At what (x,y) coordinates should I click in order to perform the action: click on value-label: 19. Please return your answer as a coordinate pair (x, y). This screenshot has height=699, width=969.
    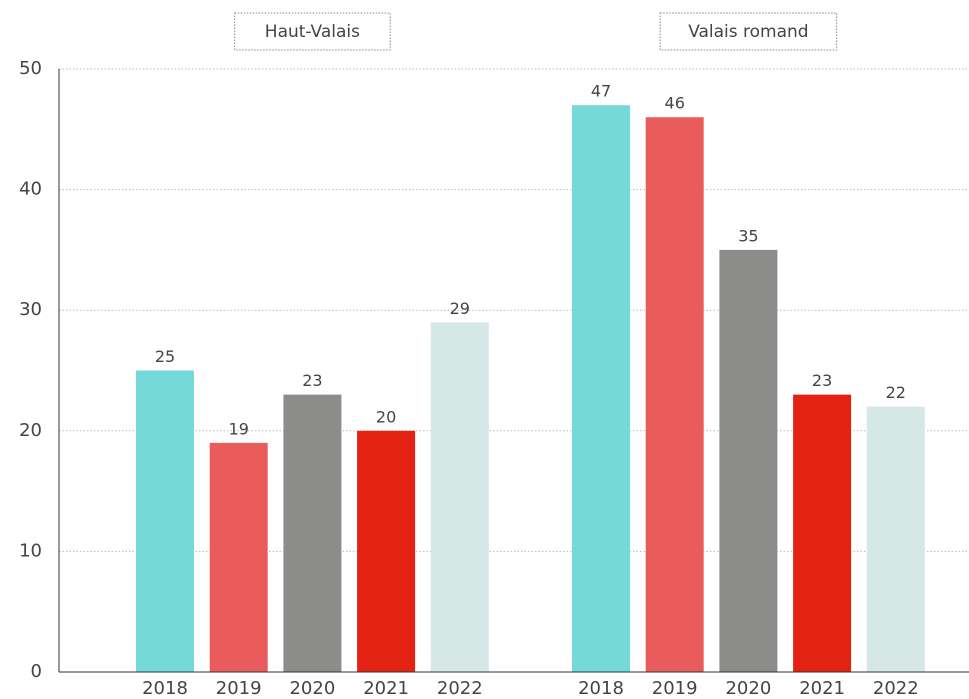
    Looking at the image, I should click on (239, 428).